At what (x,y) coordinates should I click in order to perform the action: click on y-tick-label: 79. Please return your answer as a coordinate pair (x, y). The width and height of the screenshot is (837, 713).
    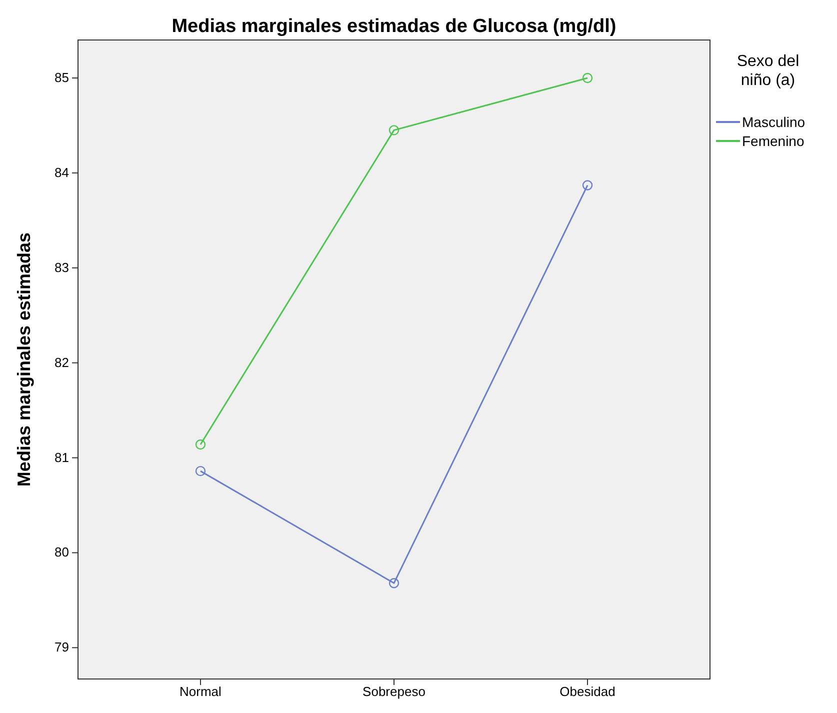
    Looking at the image, I should click on (61, 647).